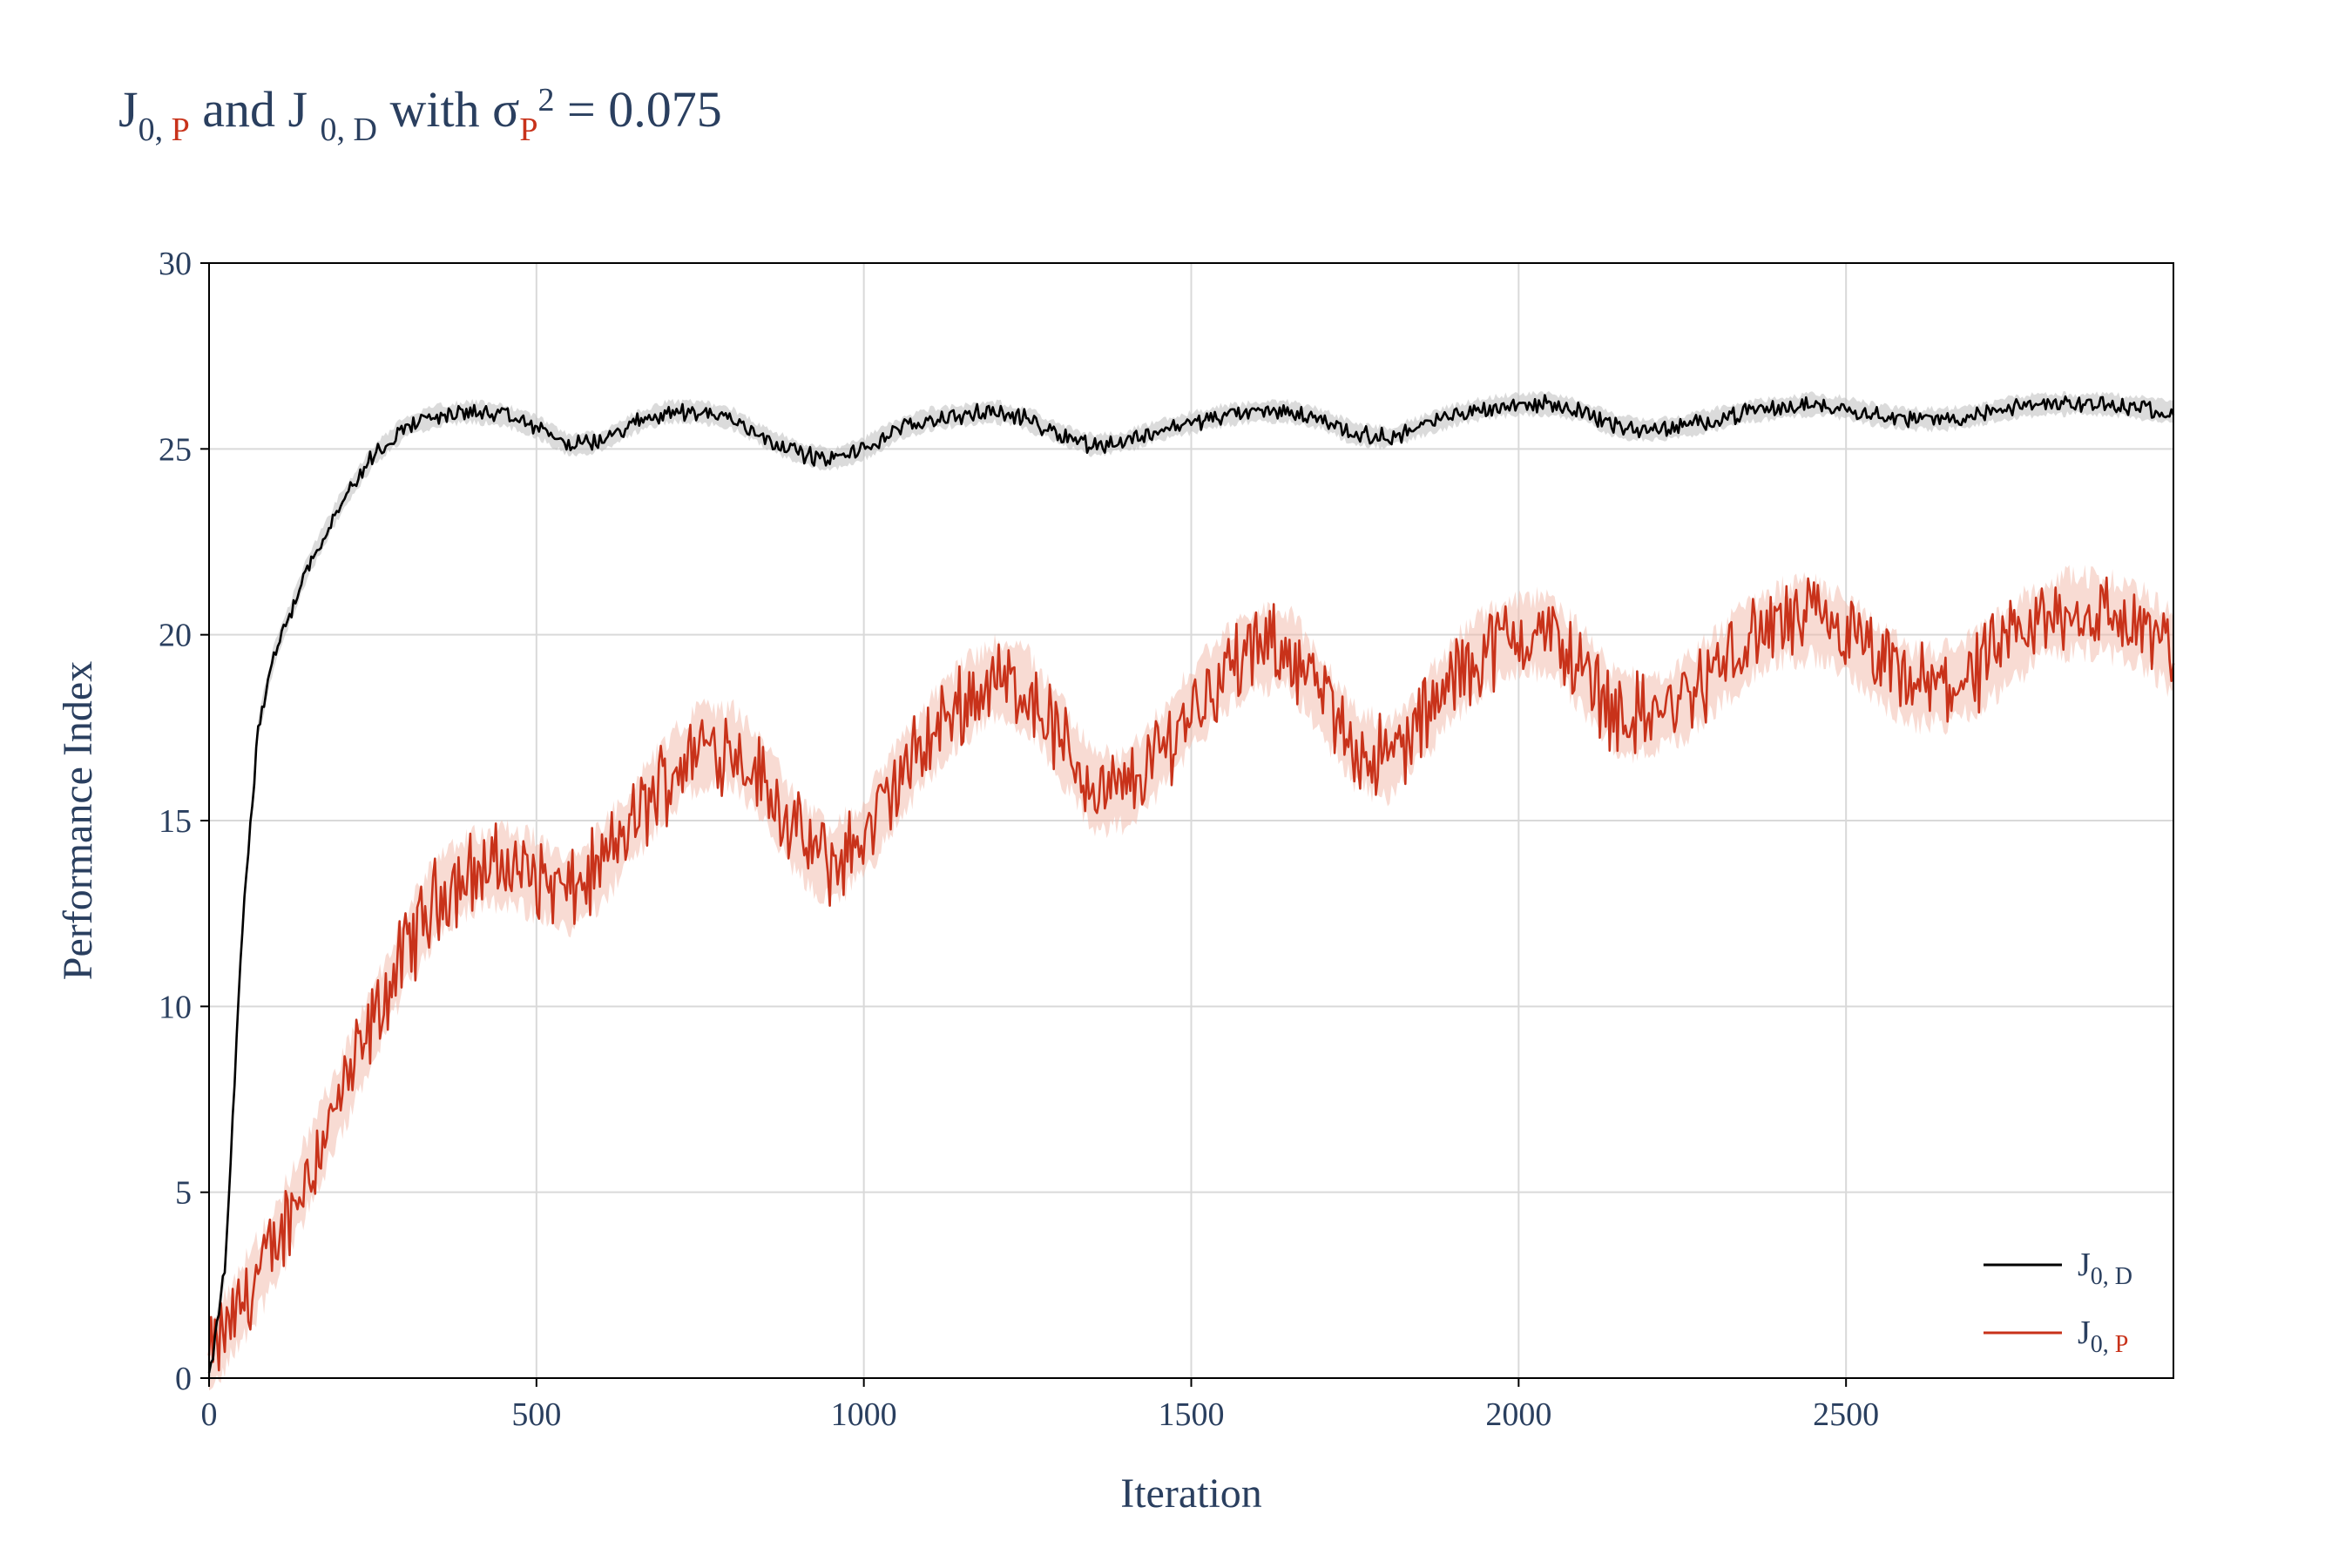 The width and height of the screenshot is (2352, 1568). What do you see at coordinates (175, 1007) in the screenshot?
I see `y-tick-label: 10` at bounding box center [175, 1007].